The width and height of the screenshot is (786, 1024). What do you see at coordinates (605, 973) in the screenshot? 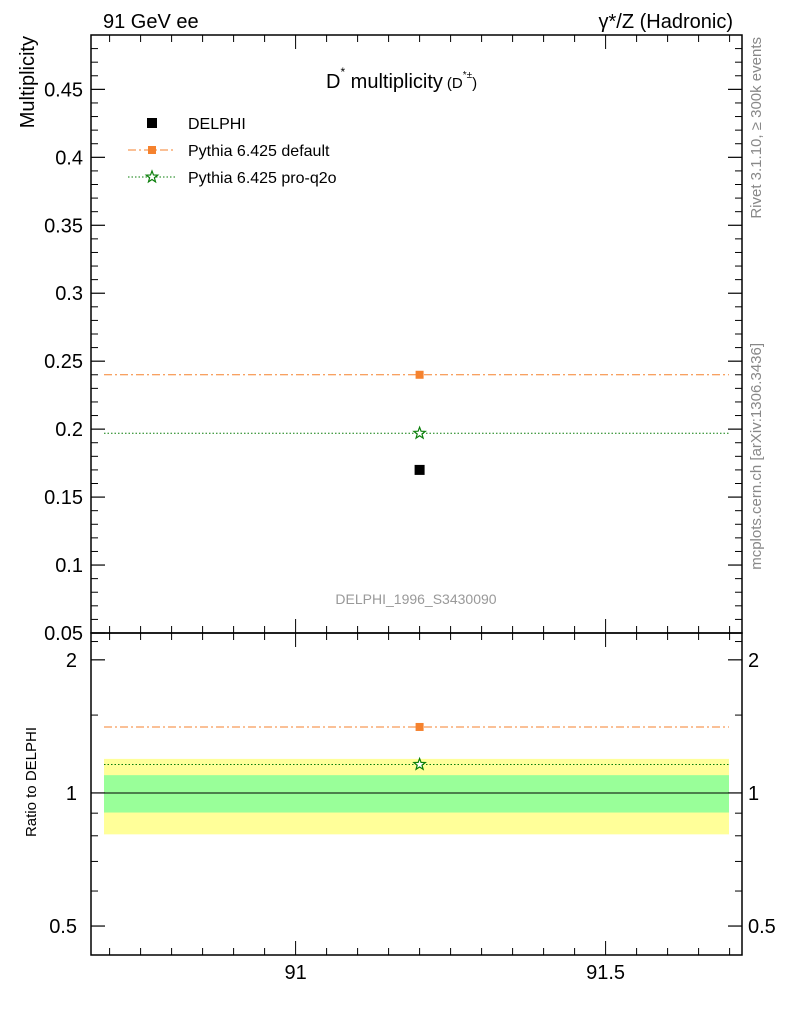
I see `ratio-xtick-label: 91.5` at bounding box center [605, 973].